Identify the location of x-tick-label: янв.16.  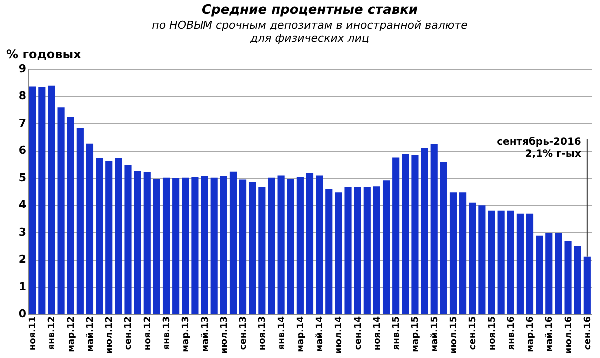
(511, 333).